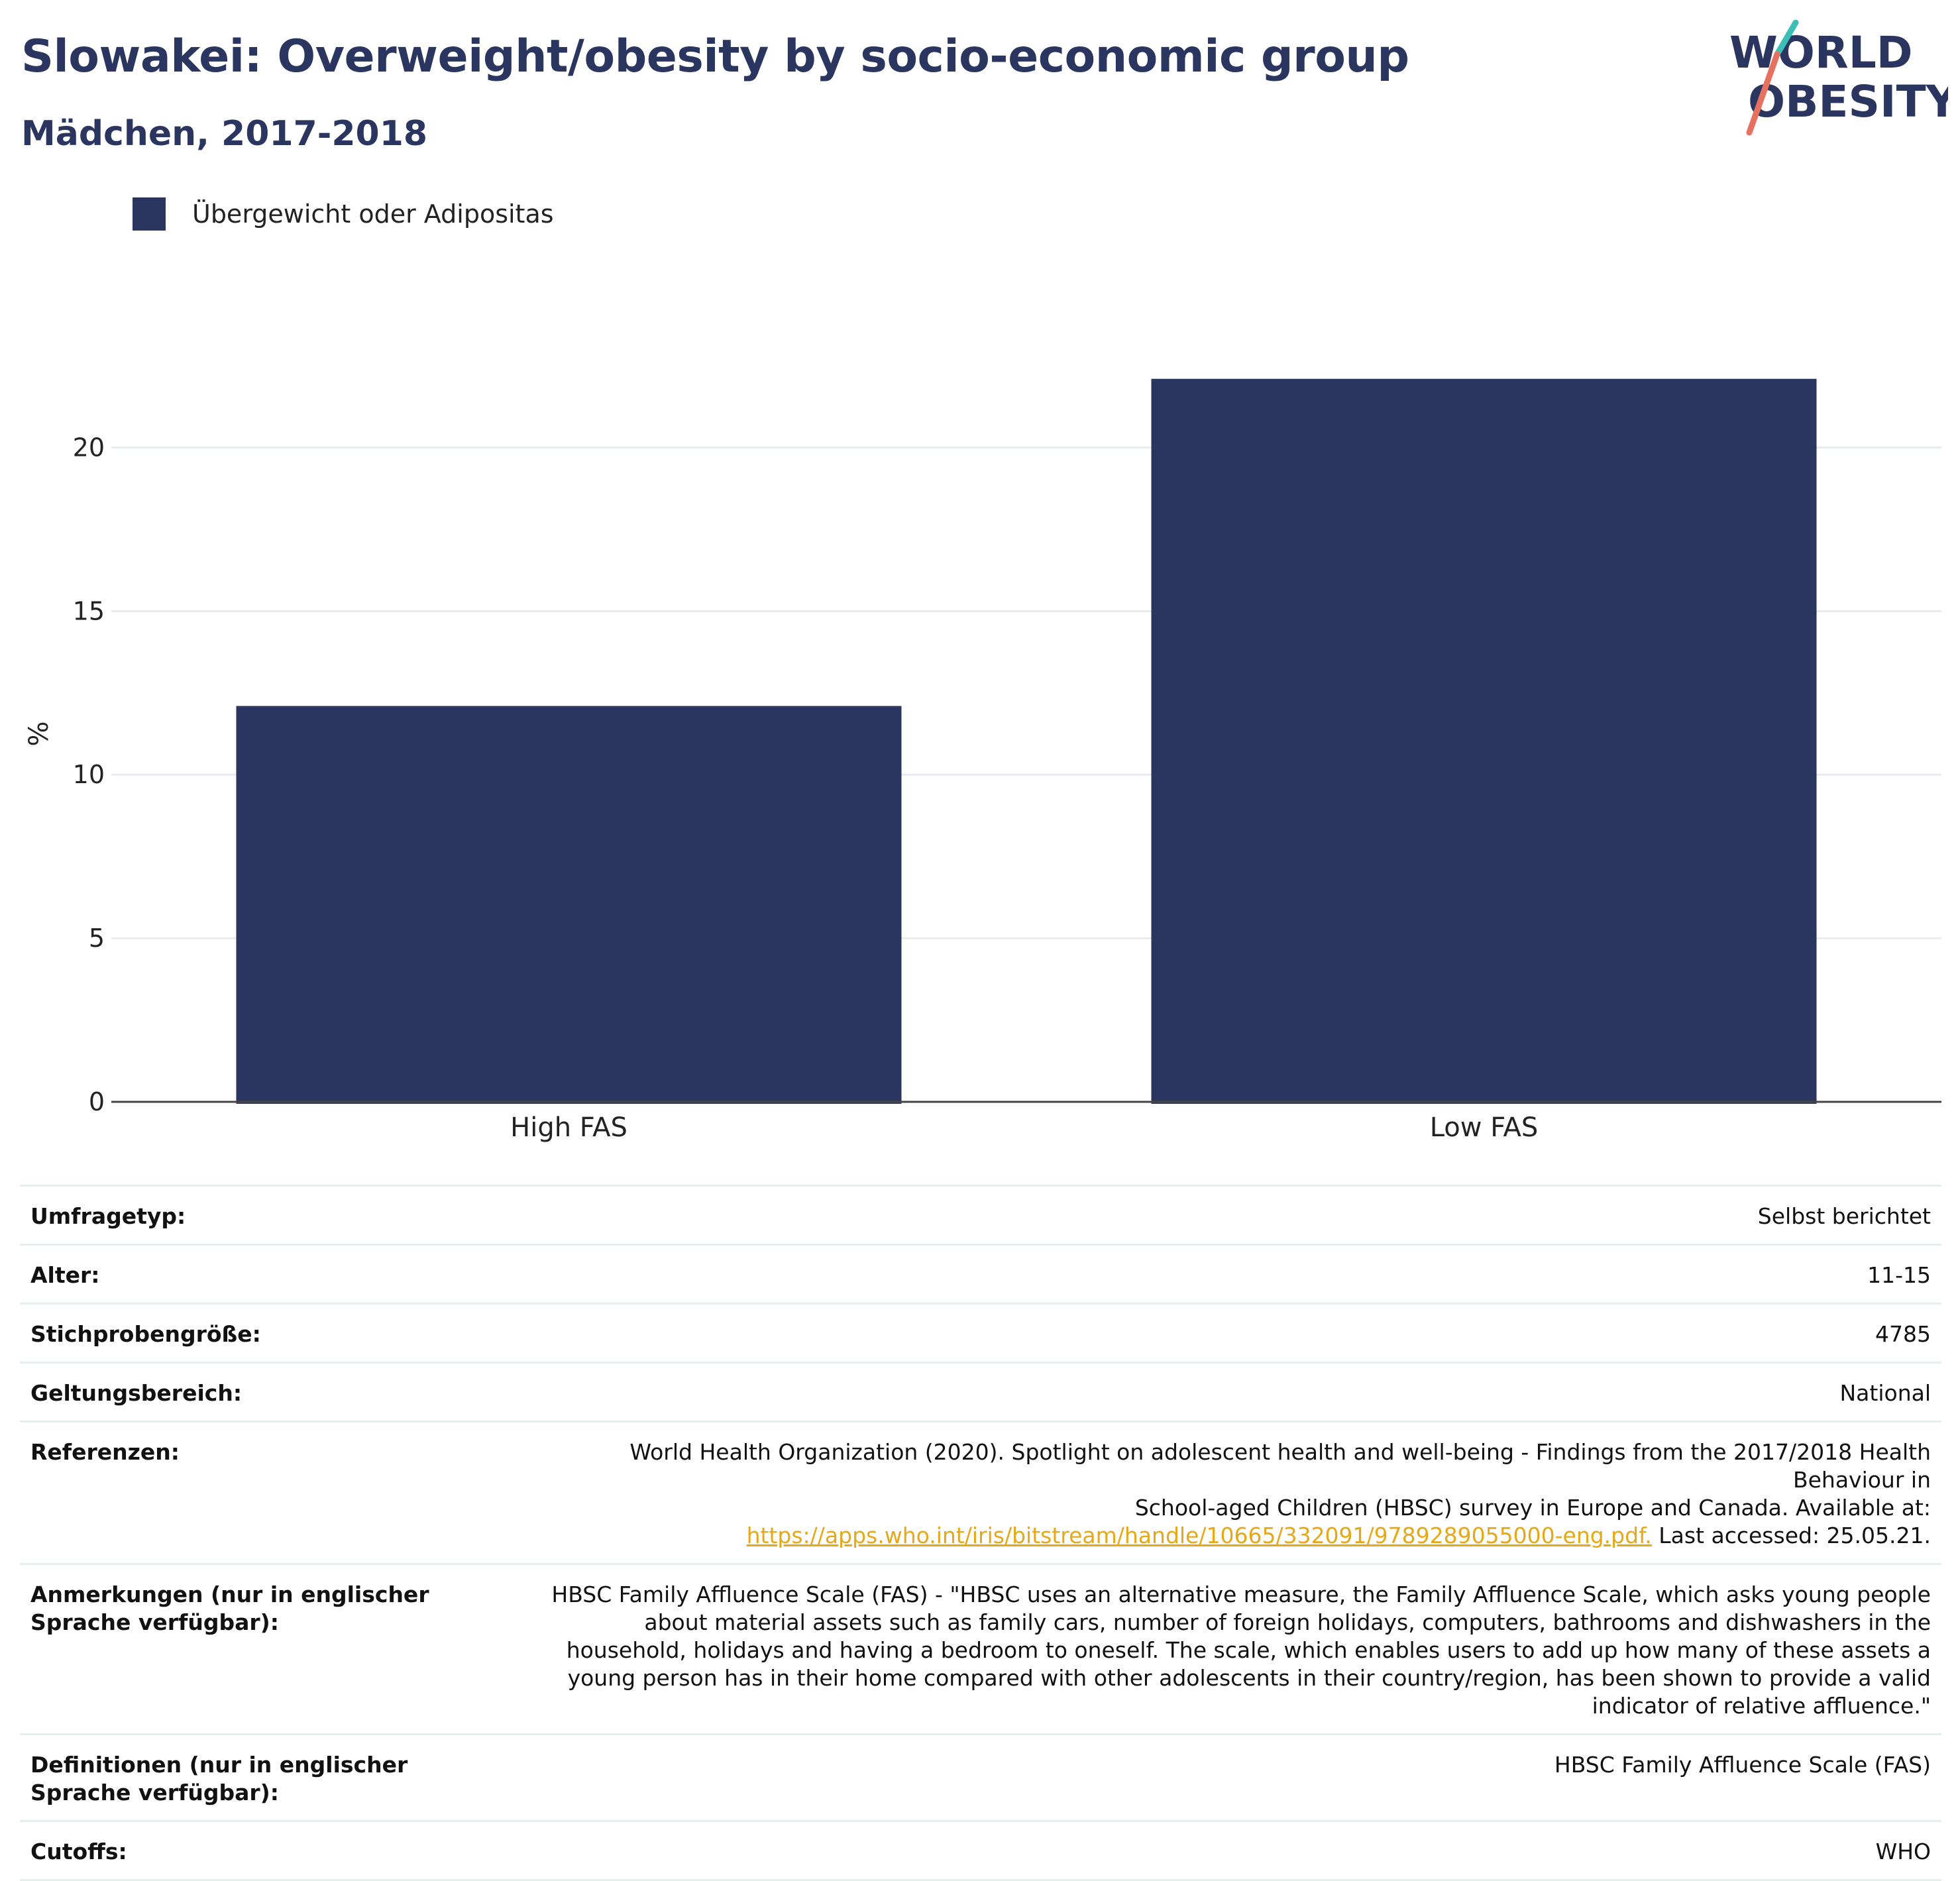 This screenshot has height=1881, width=1960. Describe the element at coordinates (78, 1851) in the screenshot. I see `meta-key: Cutoffs:` at that location.